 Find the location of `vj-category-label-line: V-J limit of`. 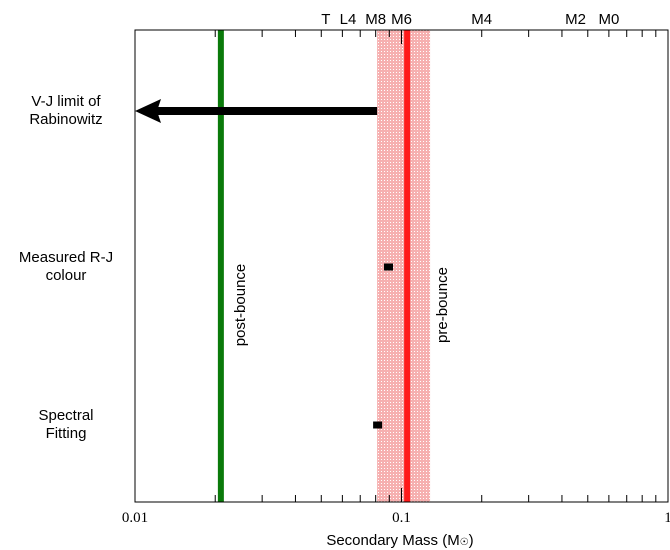

vj-category-label-line: V-J limit of is located at coordinates (66, 101).